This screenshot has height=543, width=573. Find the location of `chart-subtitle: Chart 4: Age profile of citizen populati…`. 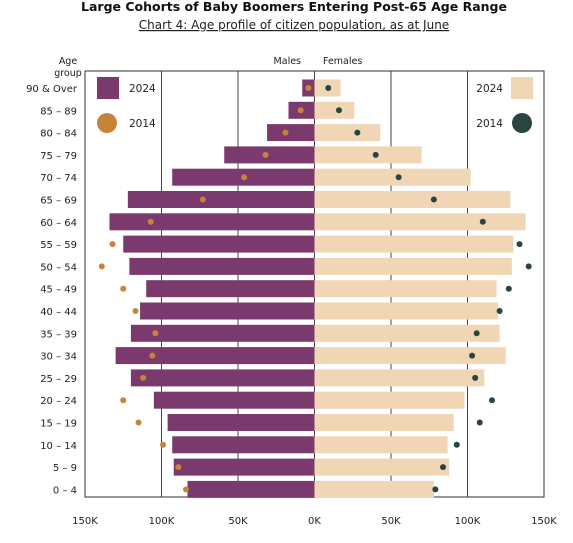

chart-subtitle: Chart 4: Age profile of citizen populati… is located at coordinates (294, 25).